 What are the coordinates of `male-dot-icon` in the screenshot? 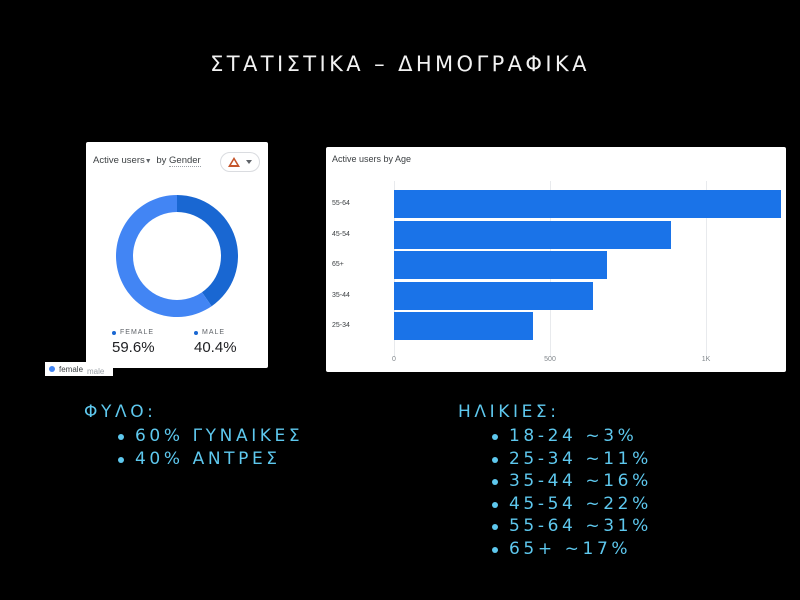 It's located at (196, 332).